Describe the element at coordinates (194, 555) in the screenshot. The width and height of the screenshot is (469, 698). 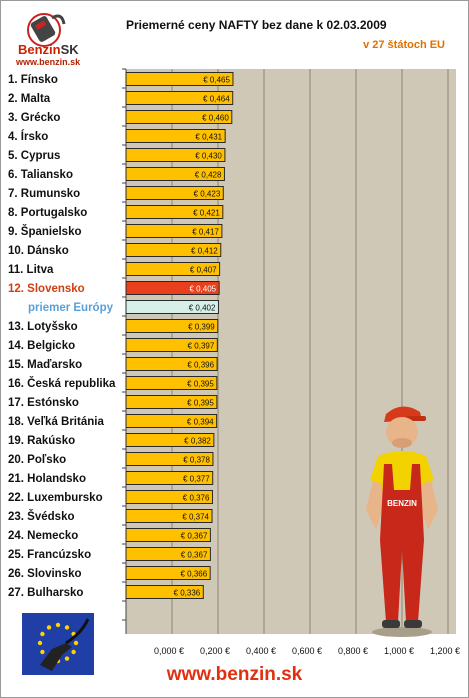
I see `bar-value-label: € 0,367` at that location.